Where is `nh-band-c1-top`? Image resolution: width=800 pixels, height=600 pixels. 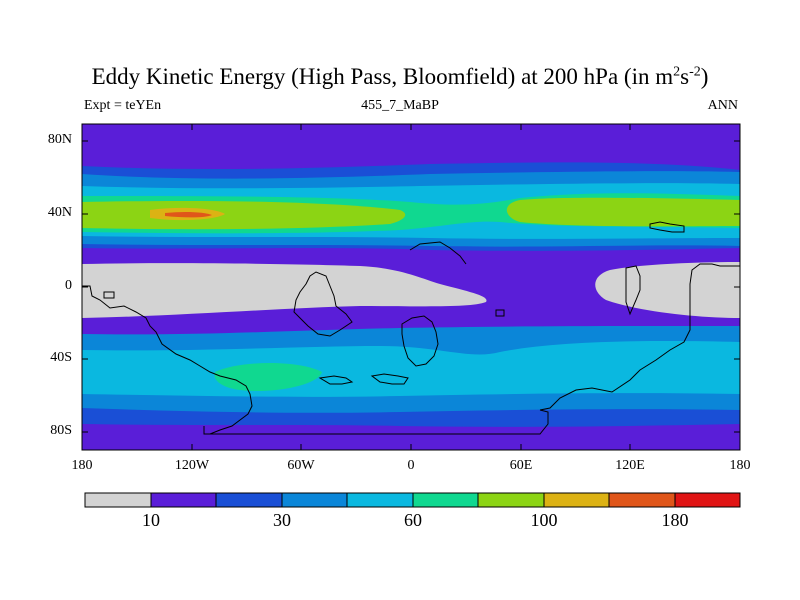
nh-band-c1-top is located at coordinates (411, 147).